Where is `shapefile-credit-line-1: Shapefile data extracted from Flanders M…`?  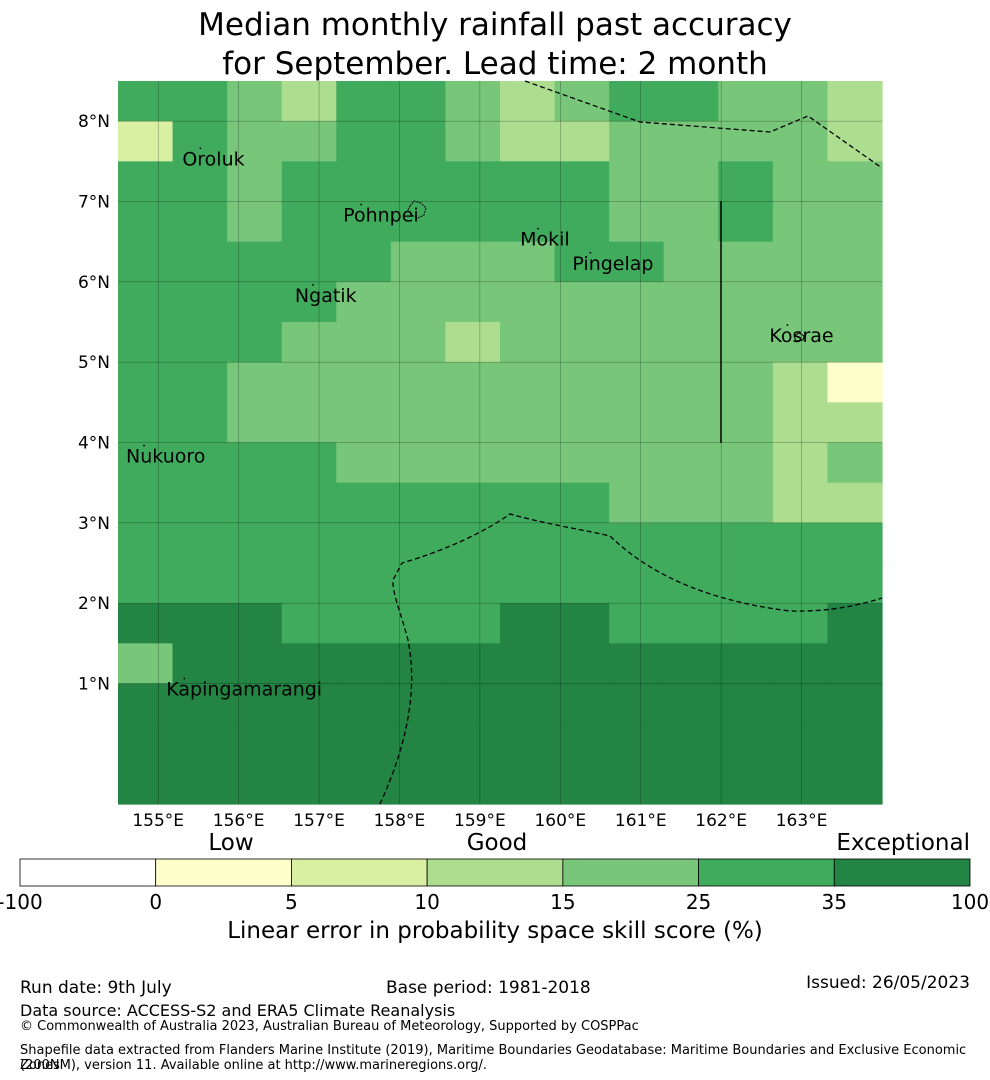 shapefile-credit-line-1: Shapefile data extracted from Flanders M… is located at coordinates (493, 1058).